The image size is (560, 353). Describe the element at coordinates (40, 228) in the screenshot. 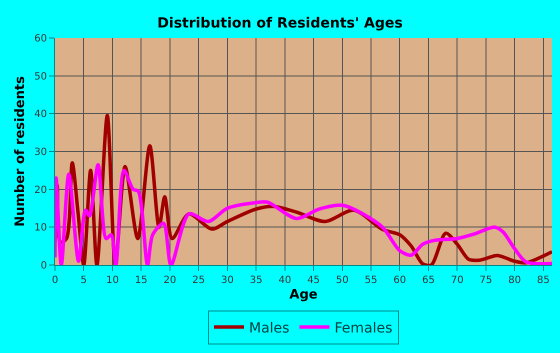

I see `y-tick-label: 10` at that location.